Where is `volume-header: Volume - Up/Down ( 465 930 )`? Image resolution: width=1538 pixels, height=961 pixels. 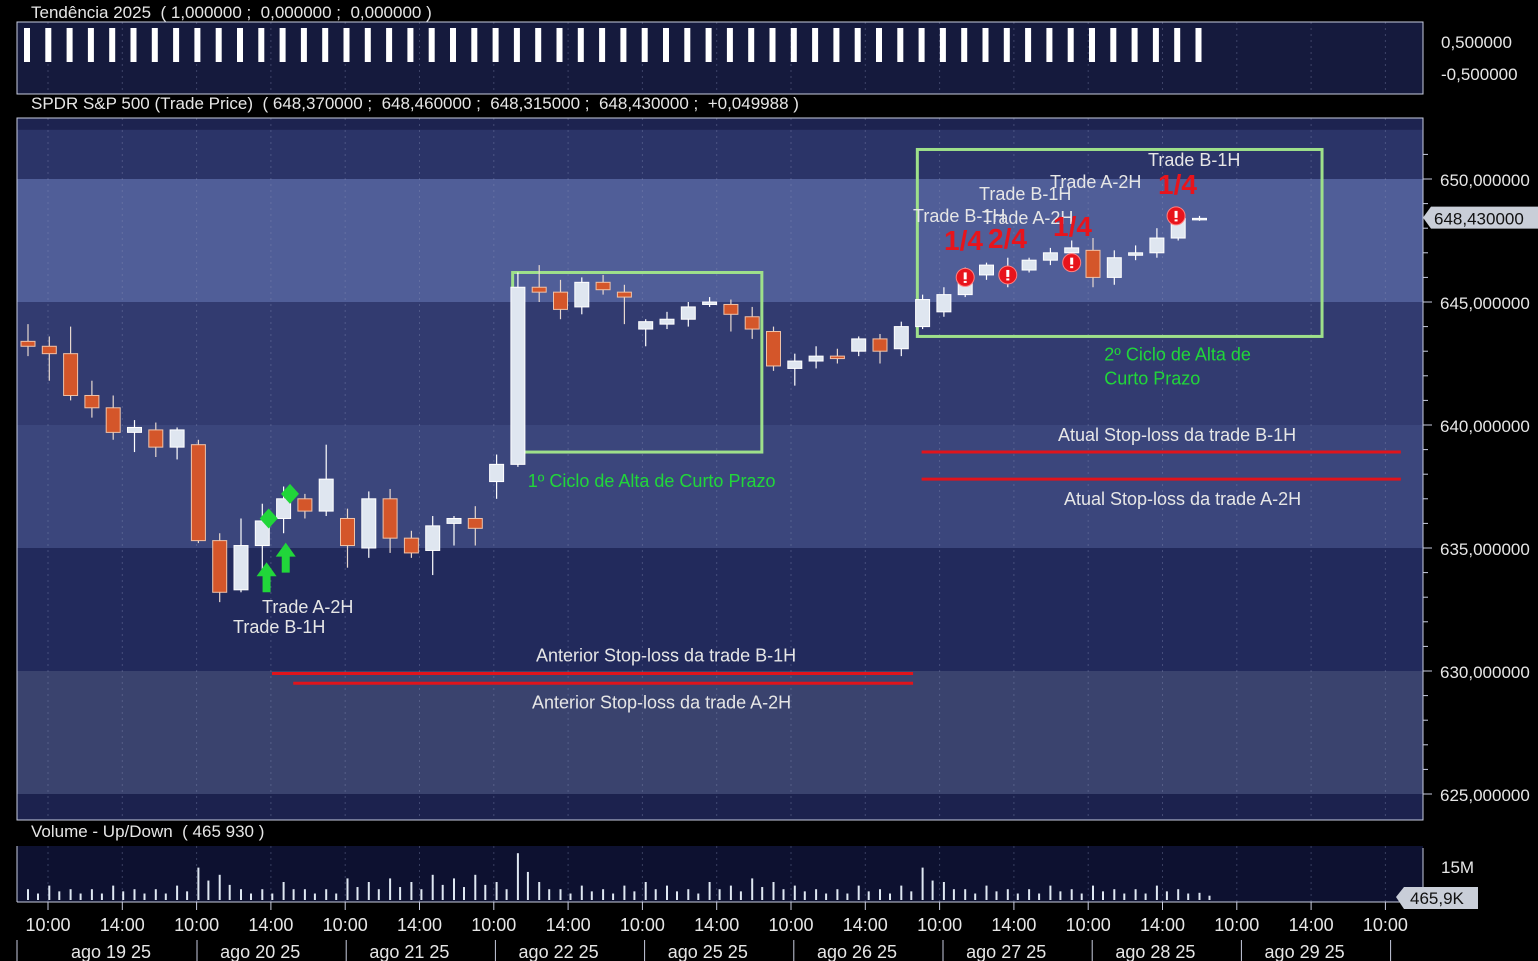 volume-header: Volume - Up/Down ( 465 930 ) is located at coordinates (148, 831).